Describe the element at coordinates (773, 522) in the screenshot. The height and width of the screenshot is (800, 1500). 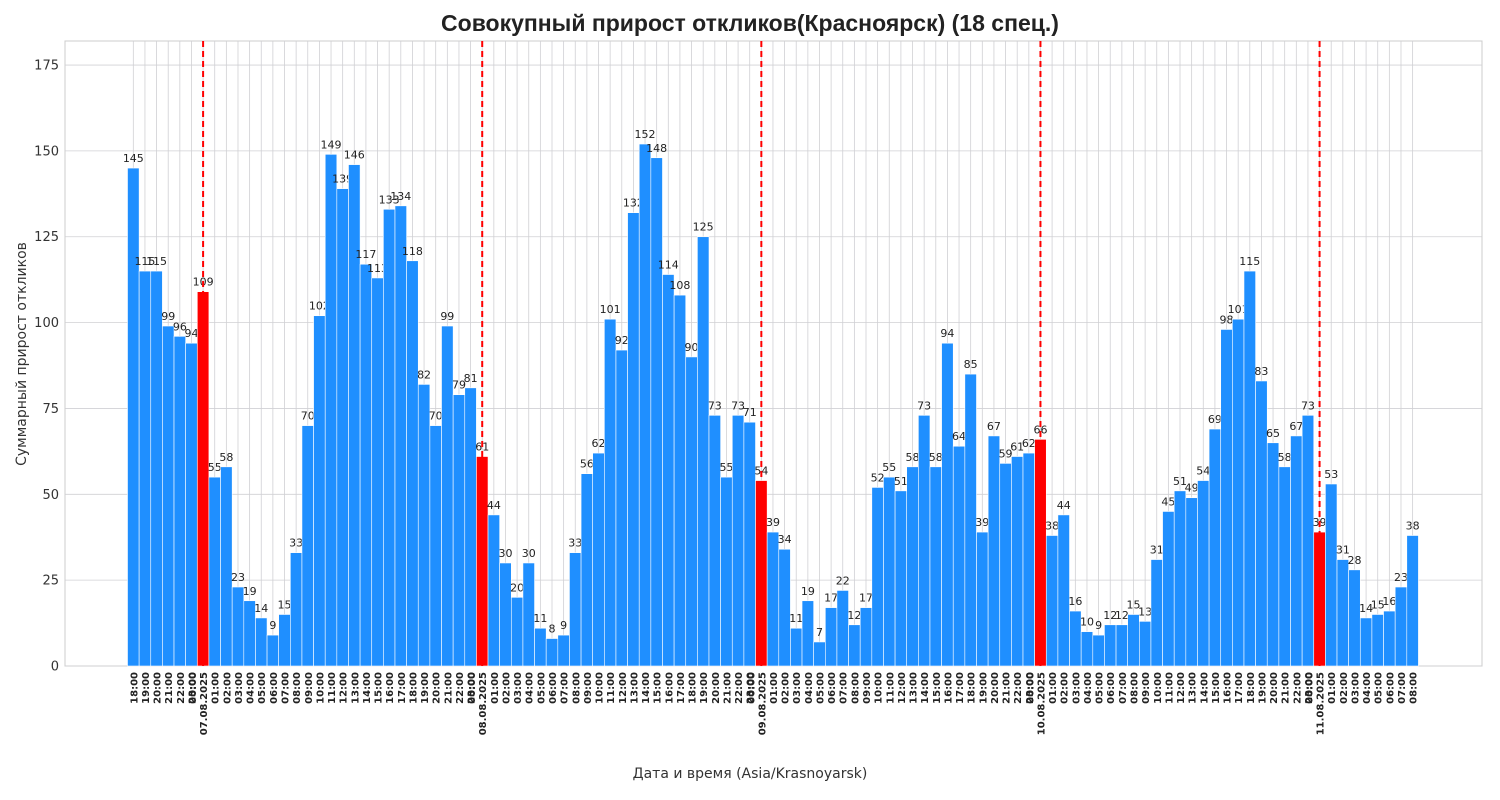
I see `bar-value-label: 39` at that location.